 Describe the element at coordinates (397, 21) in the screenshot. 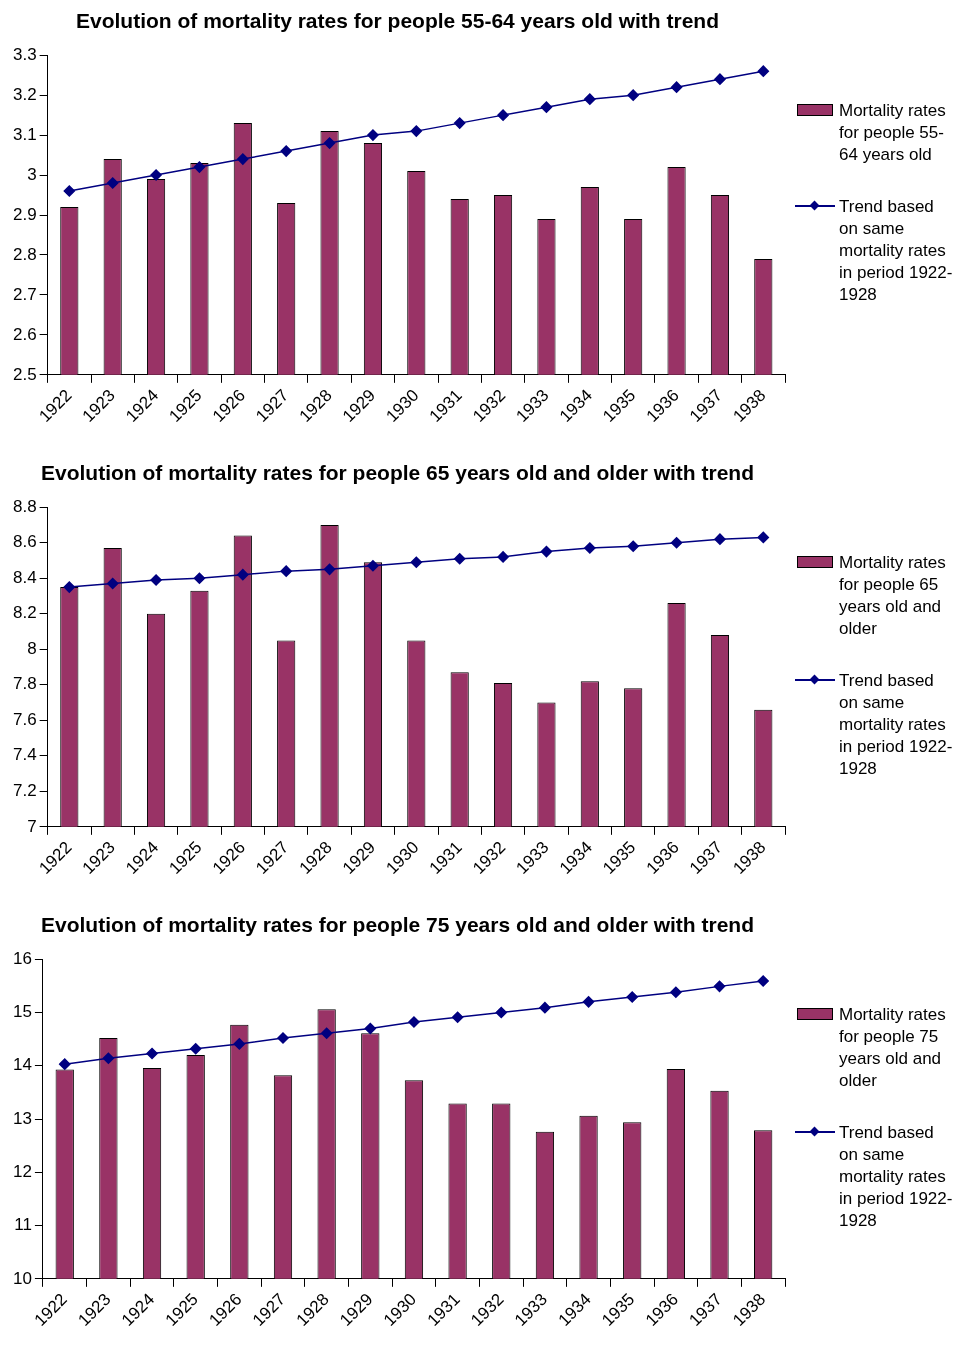

I see `chart-title: Evolution of mortality rates for people 55-64 years old with trend` at that location.